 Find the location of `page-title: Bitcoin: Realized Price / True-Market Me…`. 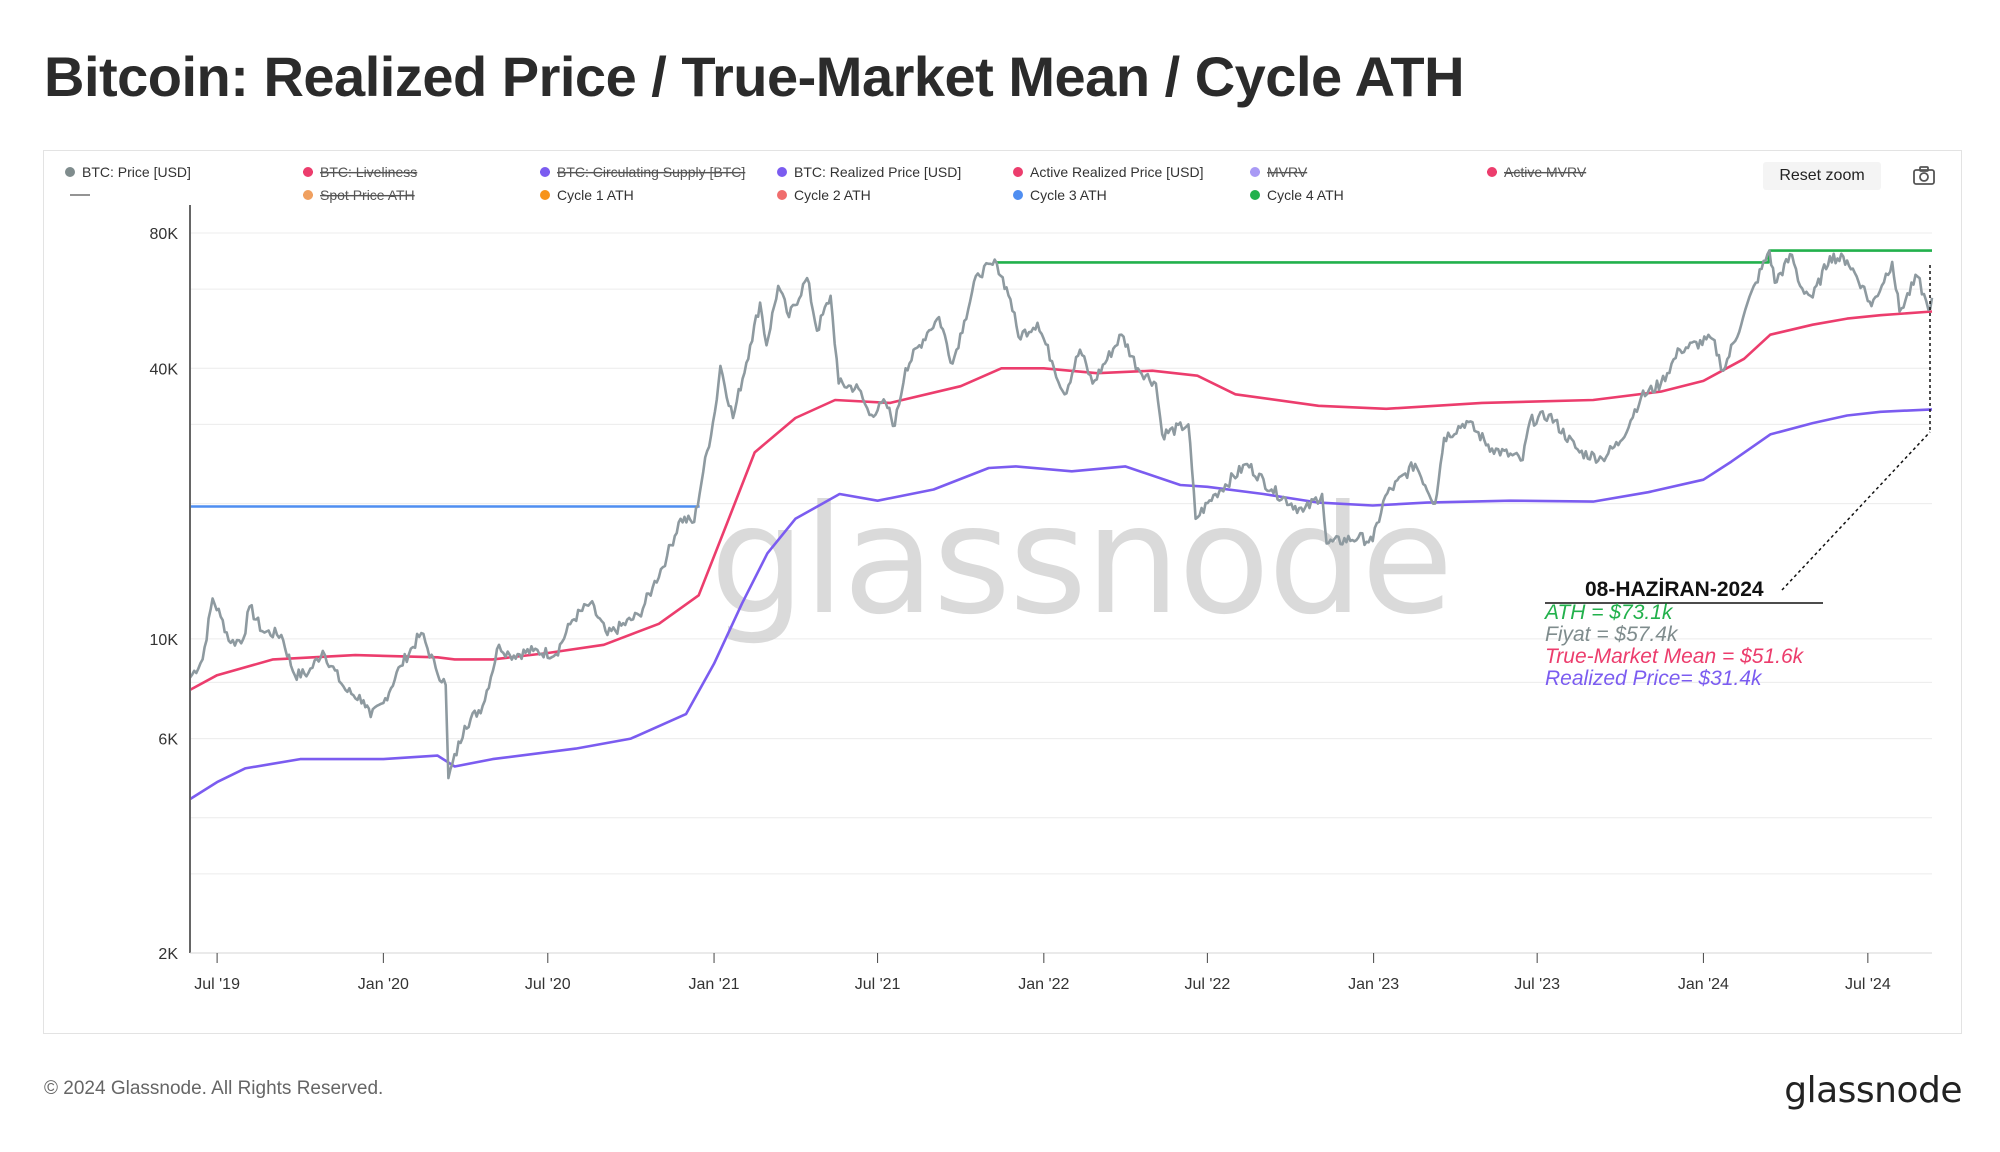

page-title: Bitcoin: Realized Price / True-Market Me… is located at coordinates (754, 76).